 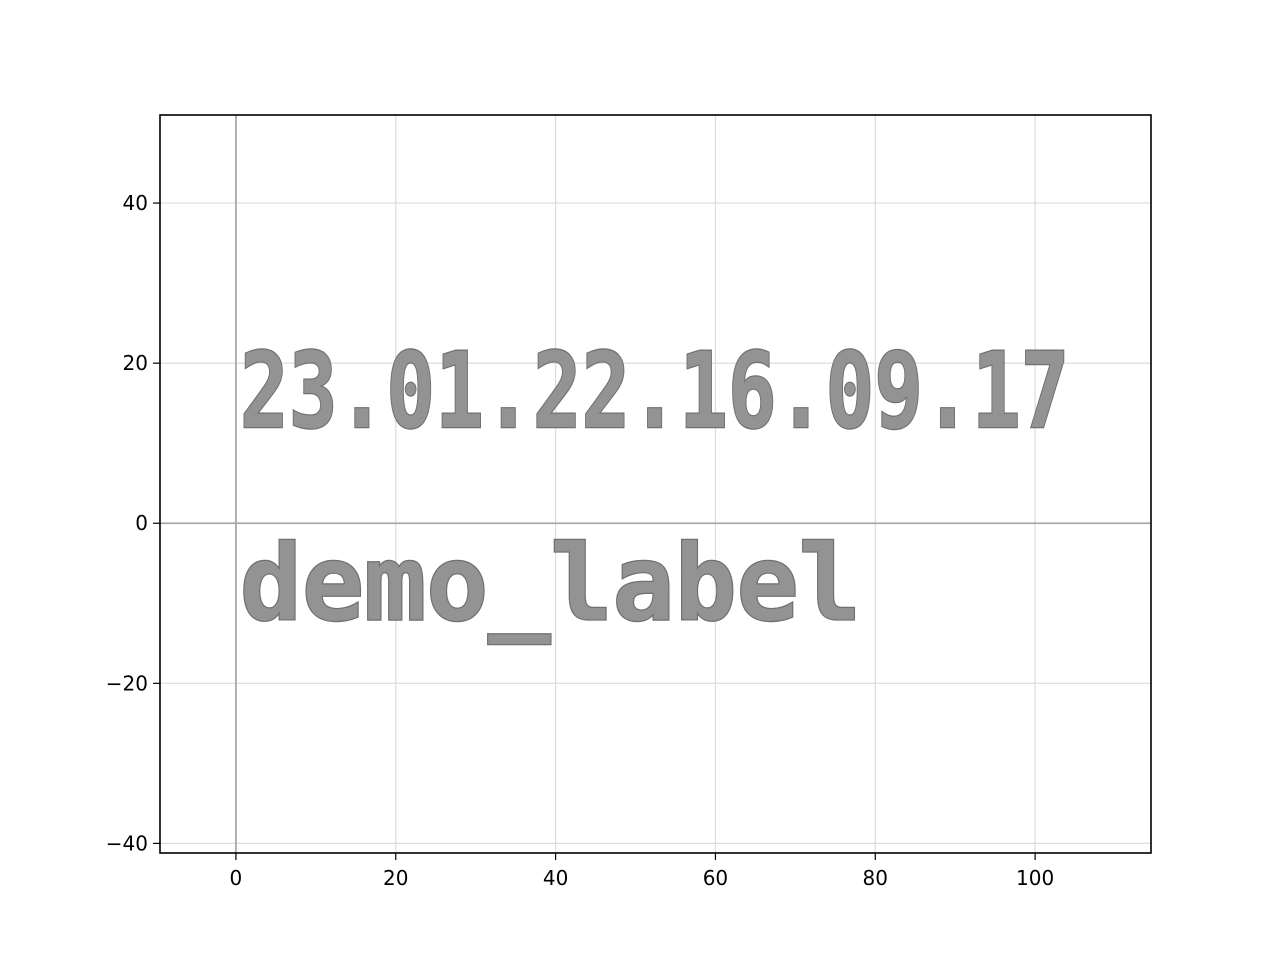 I want to click on x-tick-label: 60, so click(x=715, y=878).